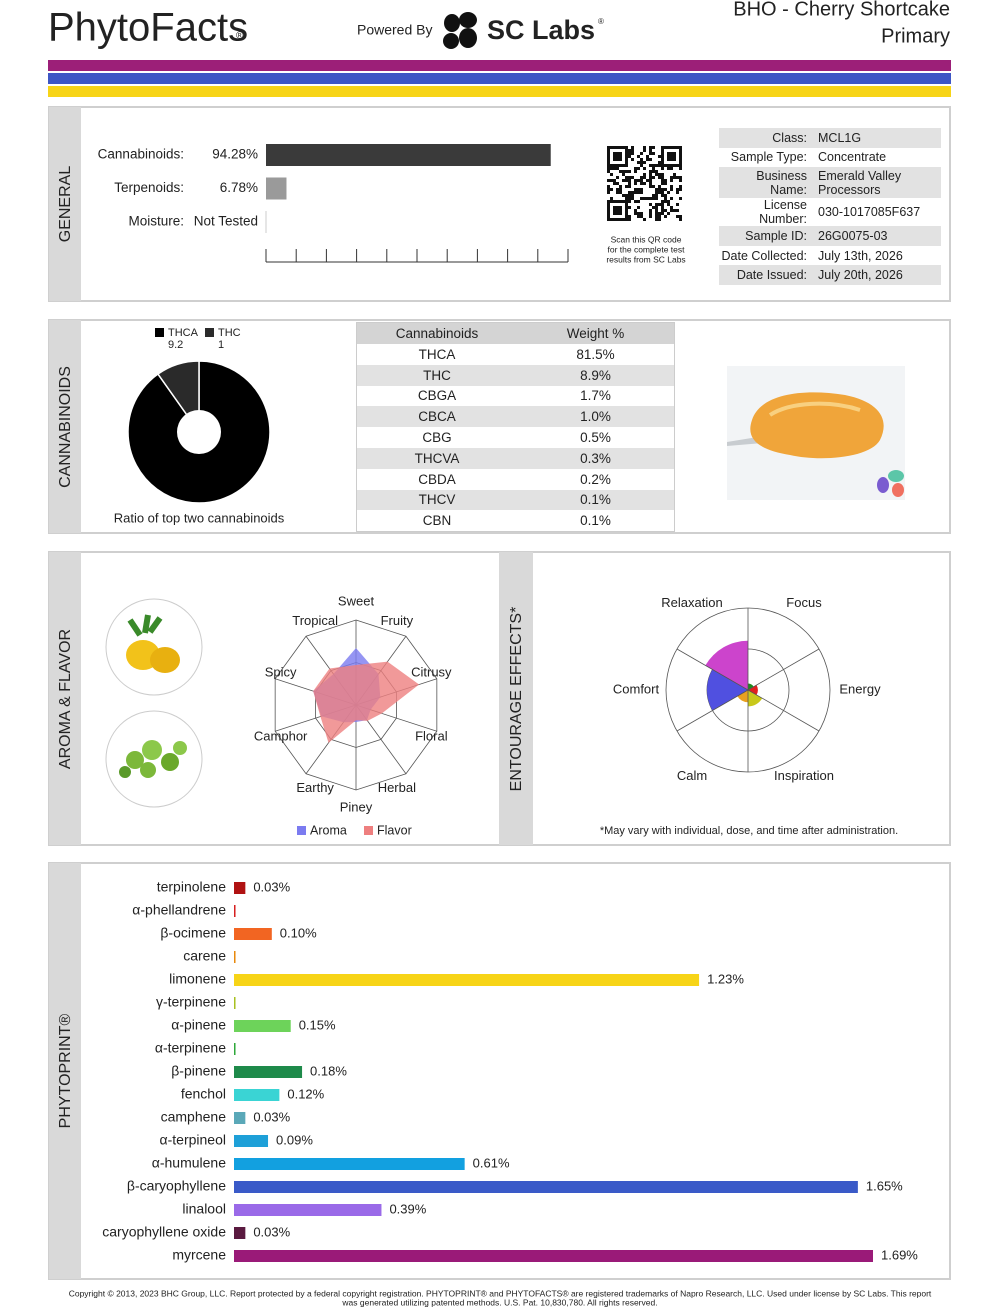  What do you see at coordinates (437, 500) in the screenshot?
I see `cell: THCV` at bounding box center [437, 500].